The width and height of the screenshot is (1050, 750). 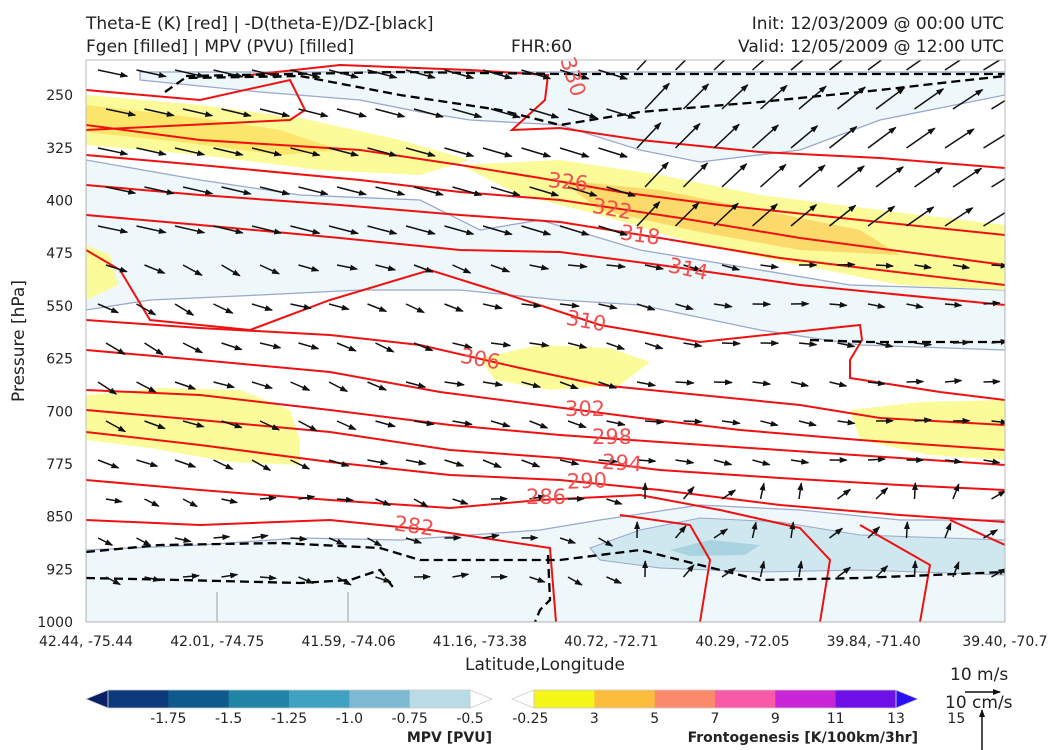 I want to click on y-axis-label: Pressure [hPa], so click(x=19, y=341).